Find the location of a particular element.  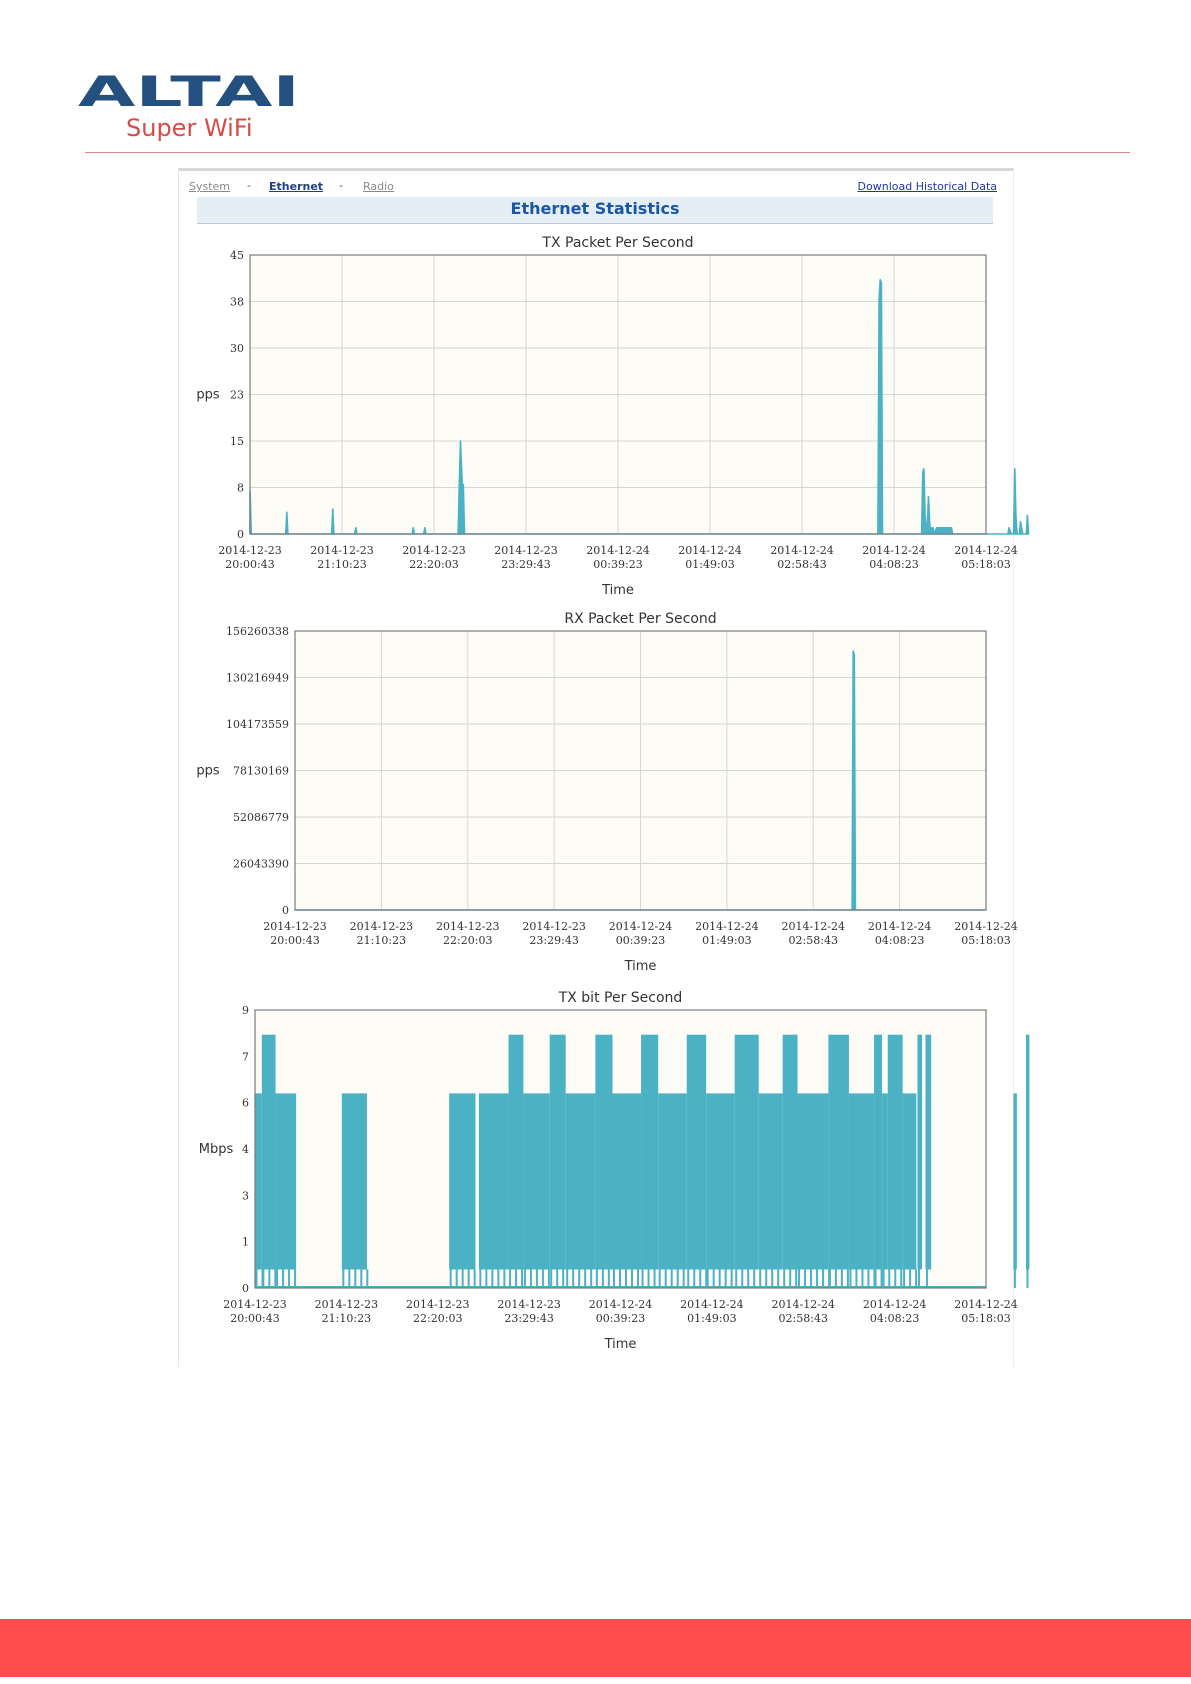

rx-packet-plot-frame is located at coordinates (640, 770).